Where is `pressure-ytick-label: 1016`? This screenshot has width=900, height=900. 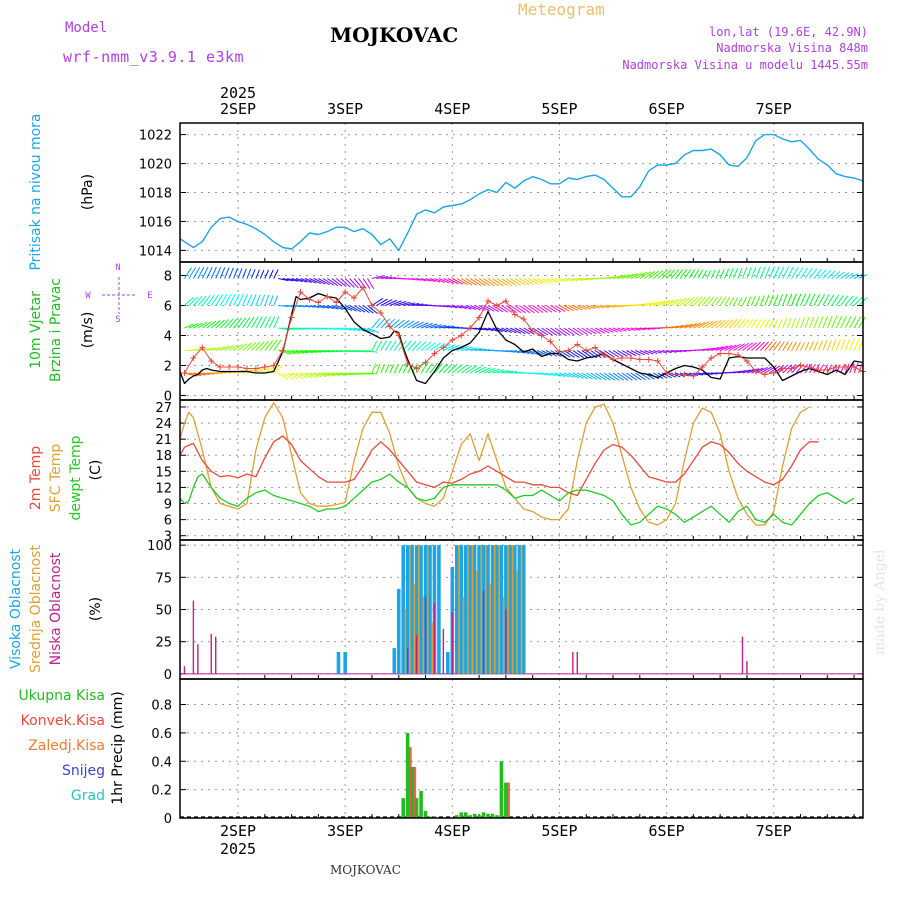 pressure-ytick-label: 1016 is located at coordinates (155, 222).